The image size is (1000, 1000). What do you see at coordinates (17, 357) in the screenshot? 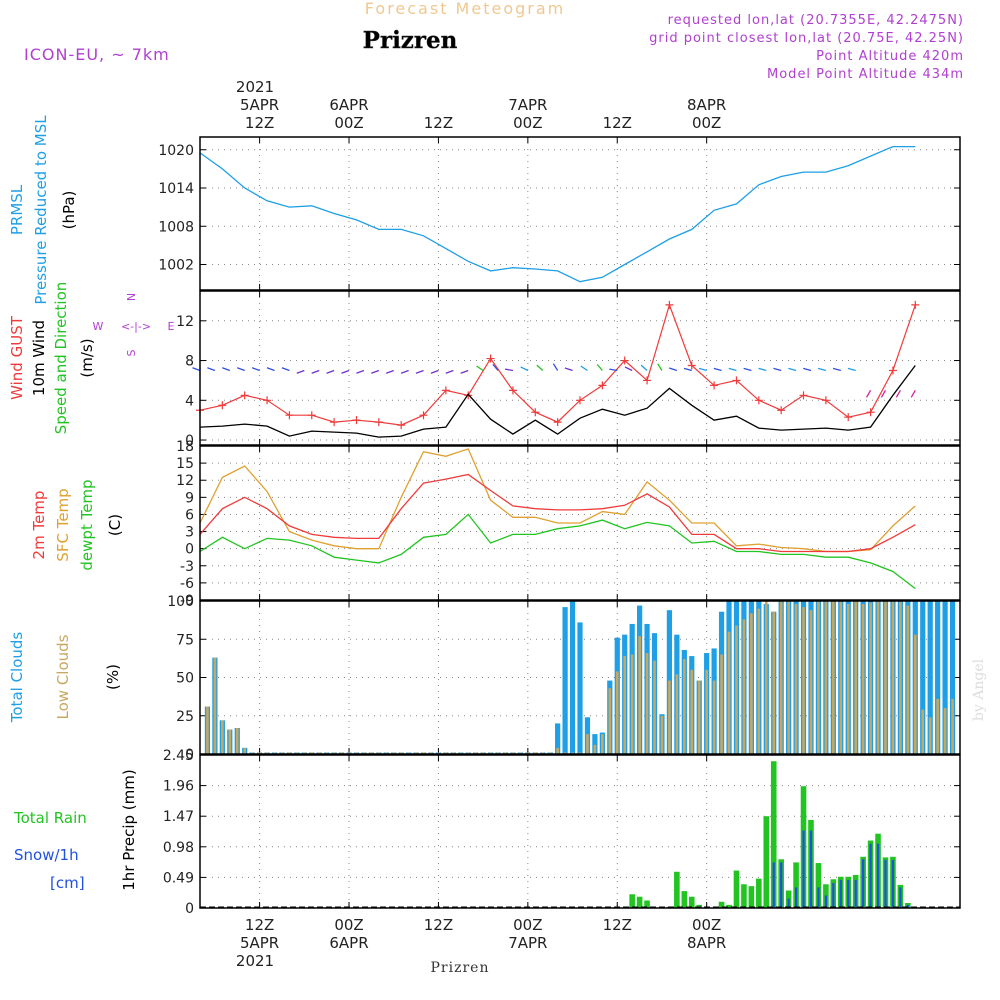
I see `y-axis-label: Wind GUST` at bounding box center [17, 357].